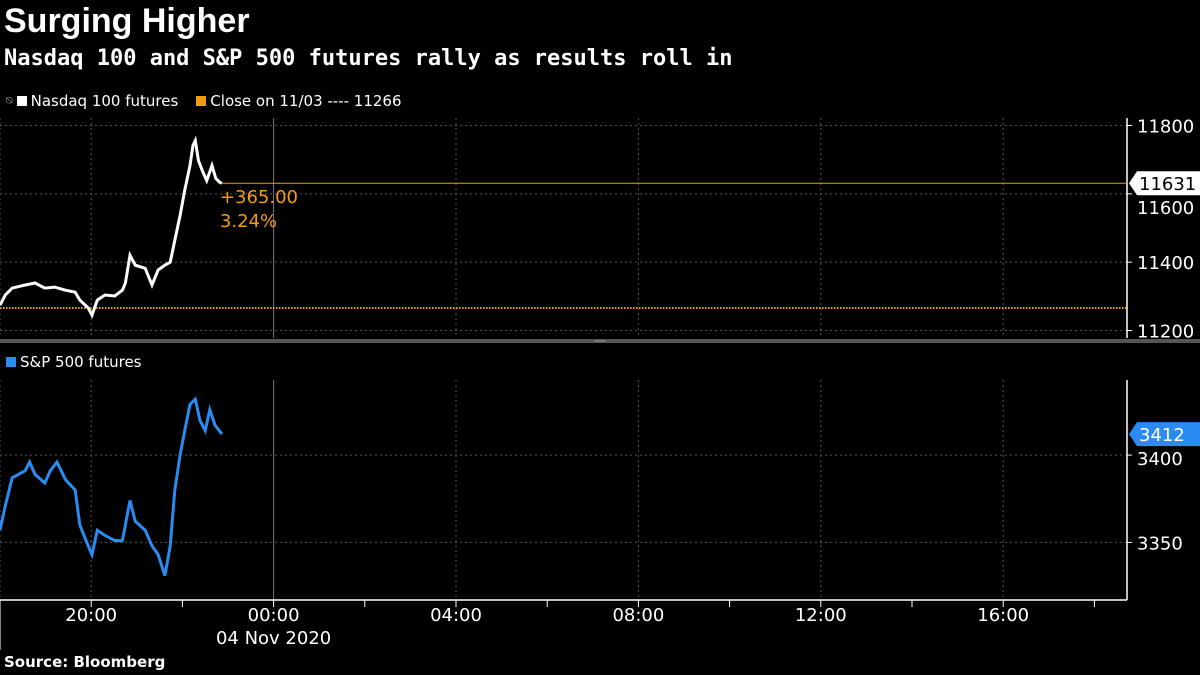 This screenshot has height=675, width=1200. What do you see at coordinates (273, 638) in the screenshot?
I see `x-date-label: 04 Nov 2020` at bounding box center [273, 638].